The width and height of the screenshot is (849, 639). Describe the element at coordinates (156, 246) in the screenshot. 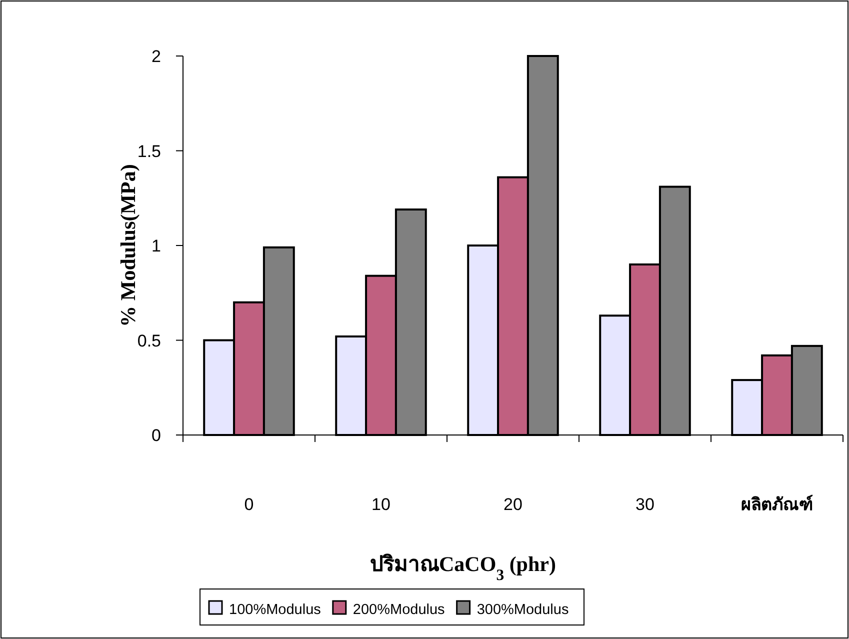

I see `y-tick-label: 1` at that location.